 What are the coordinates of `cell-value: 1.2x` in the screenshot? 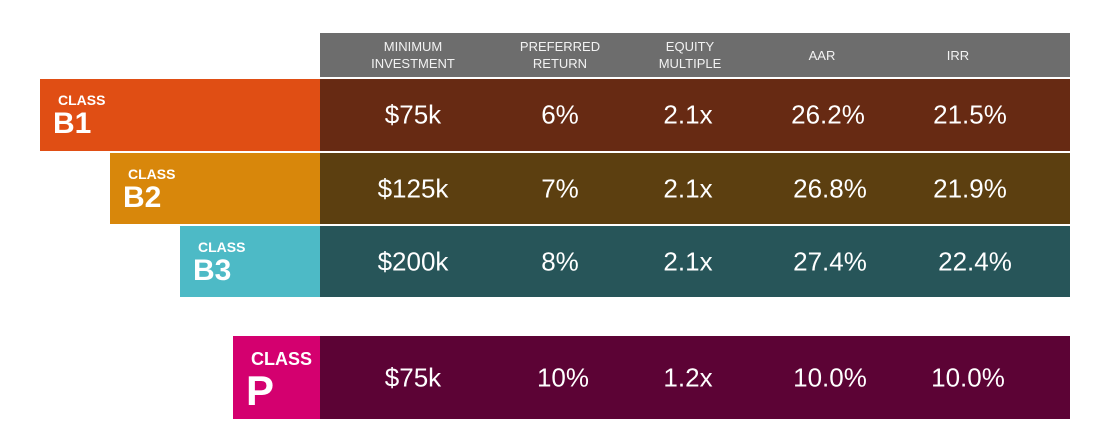 It's located at (688, 377).